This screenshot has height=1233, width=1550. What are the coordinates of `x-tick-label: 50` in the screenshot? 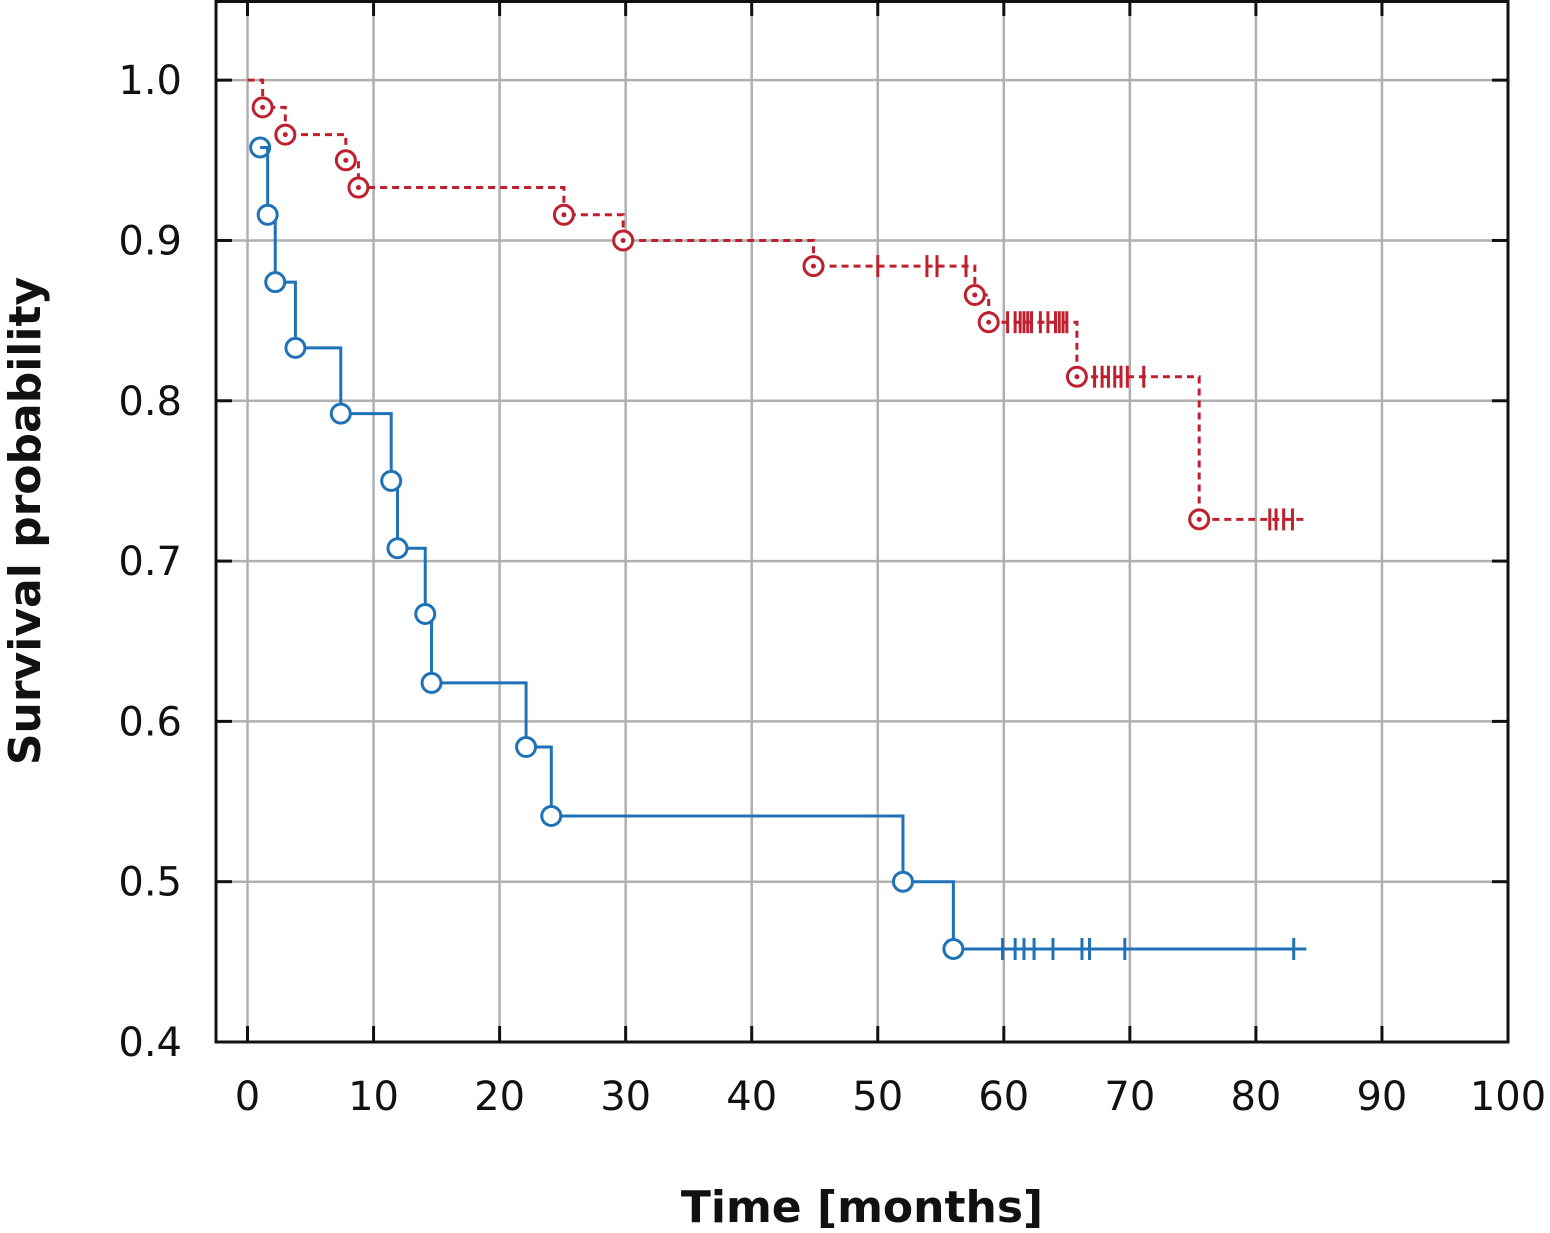 It's located at (877, 1097).